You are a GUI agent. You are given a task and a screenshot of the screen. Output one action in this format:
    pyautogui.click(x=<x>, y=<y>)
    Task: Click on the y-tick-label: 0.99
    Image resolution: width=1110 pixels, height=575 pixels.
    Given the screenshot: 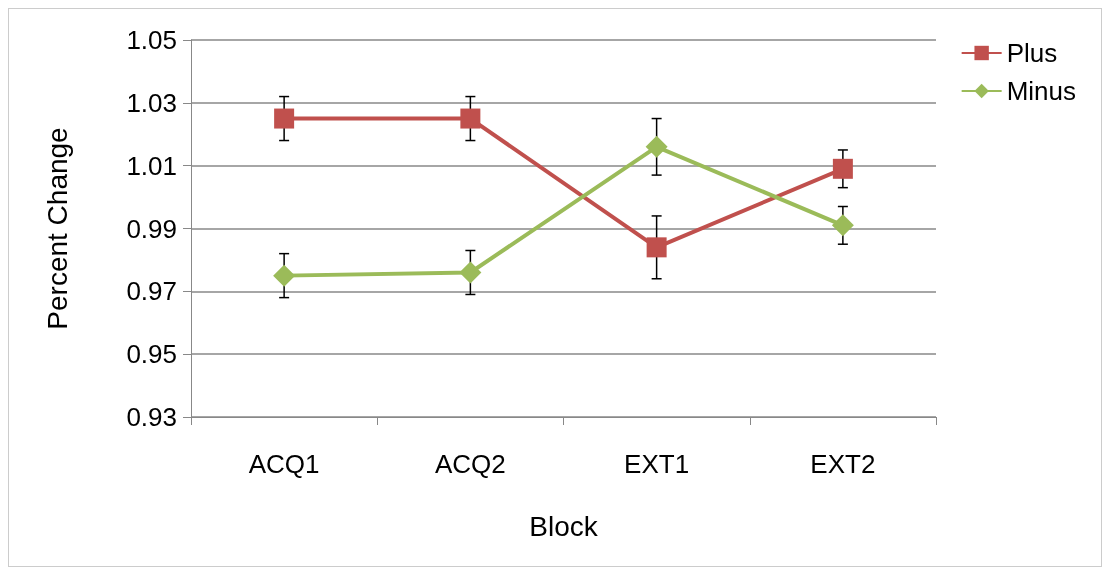 What is the action you would take?
    pyautogui.click(x=151, y=228)
    